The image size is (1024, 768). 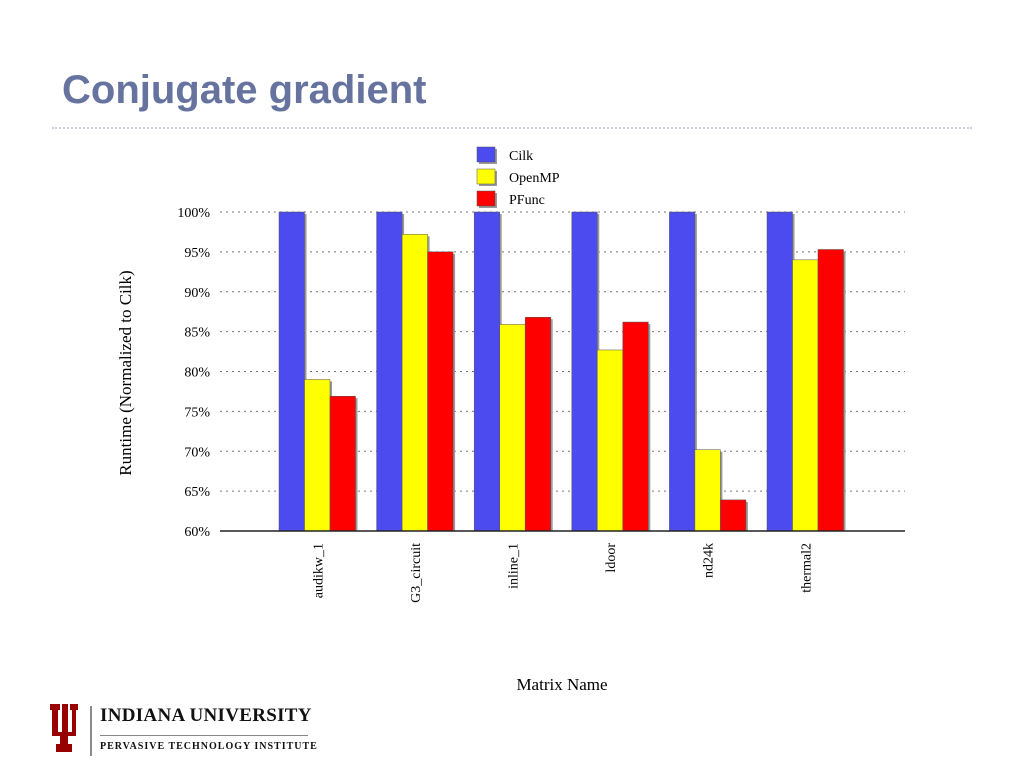 What do you see at coordinates (125, 372) in the screenshot?
I see `y-axis-label: Runtime (Normalized to Cilk)` at bounding box center [125, 372].